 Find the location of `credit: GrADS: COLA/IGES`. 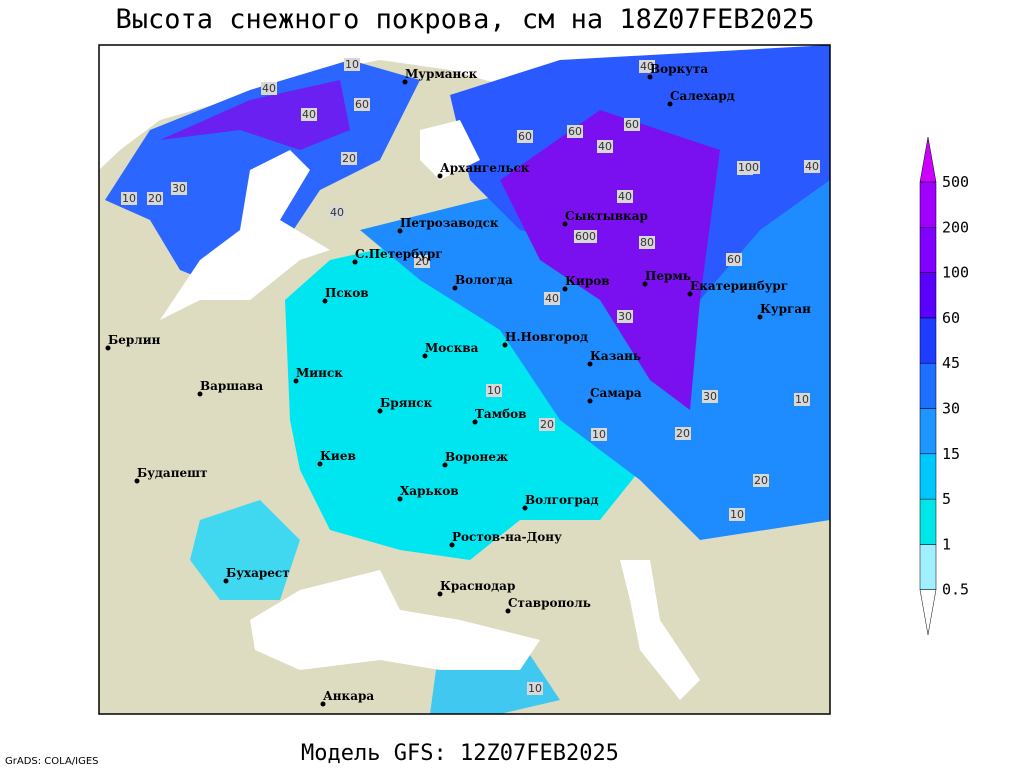

credit: GrADS: COLA/IGES is located at coordinates (52, 761).